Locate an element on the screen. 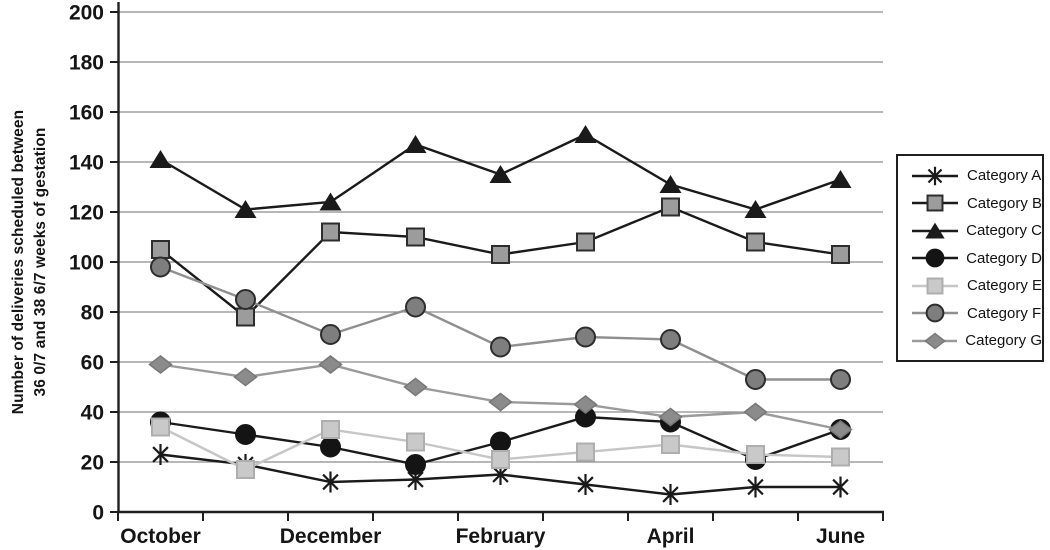 The image size is (1050, 550). legend-item-category-a: Category A is located at coordinates (976, 176).